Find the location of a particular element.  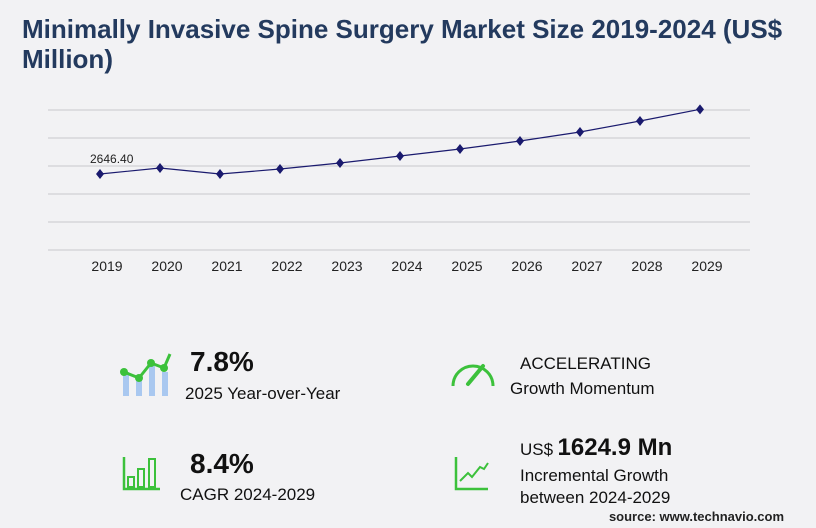

x-tick-label: 2024 is located at coordinates (406, 266).